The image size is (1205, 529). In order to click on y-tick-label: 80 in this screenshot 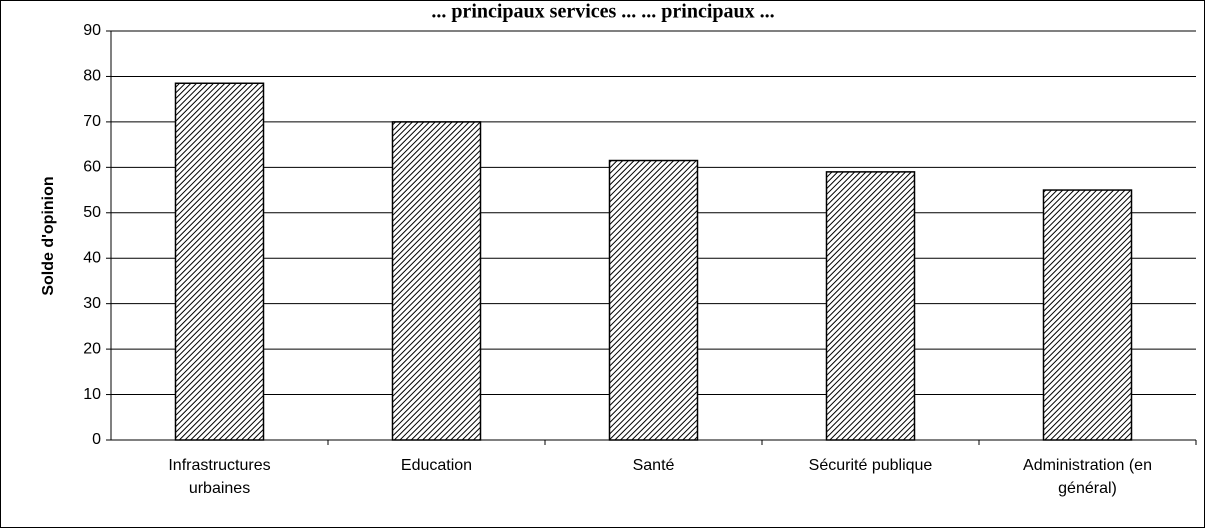, I will do `click(92, 76)`.